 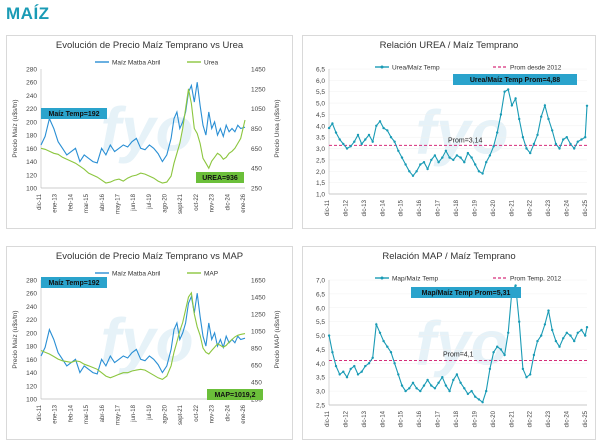 I want to click on y2-tick-label: 1650, so click(x=258, y=281).